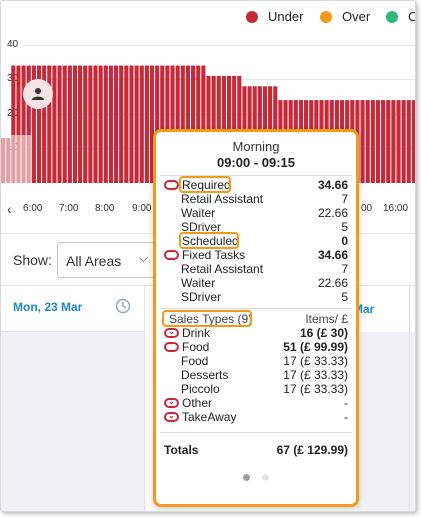  What do you see at coordinates (205, 375) in the screenshot?
I see `item-label: Desserts` at bounding box center [205, 375].